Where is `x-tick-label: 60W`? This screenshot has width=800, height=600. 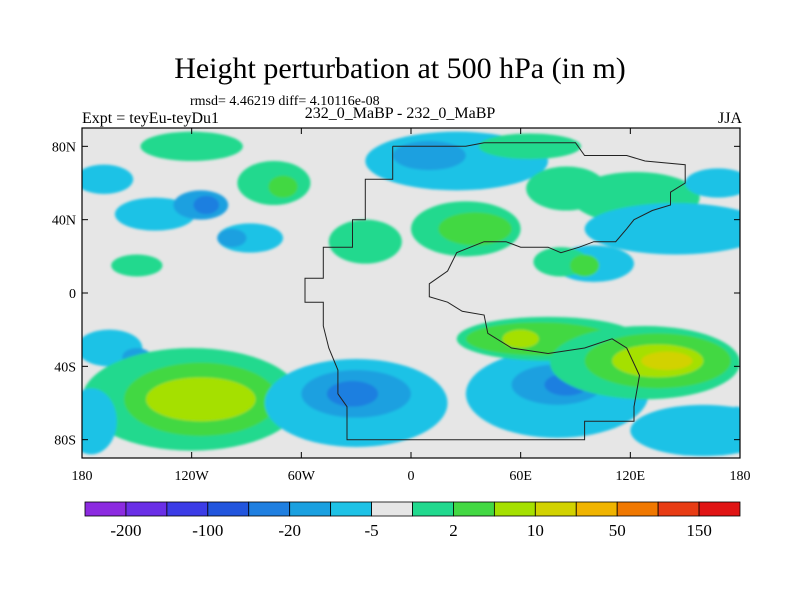 x-tick-label: 60W is located at coordinates (302, 476).